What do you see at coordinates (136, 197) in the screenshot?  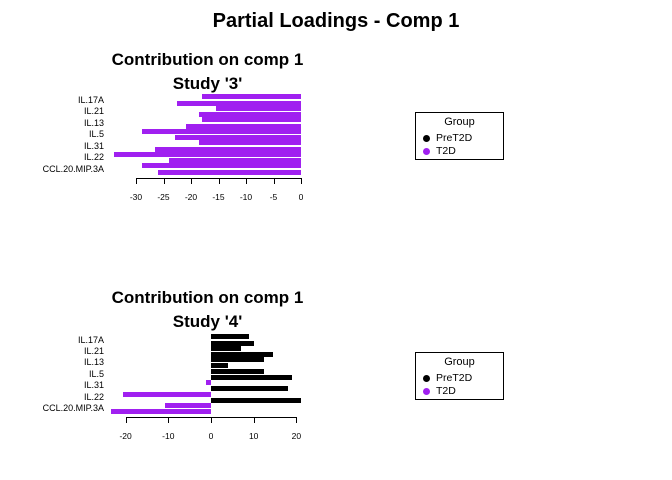 I see `x-tick-label: -30` at bounding box center [136, 197].